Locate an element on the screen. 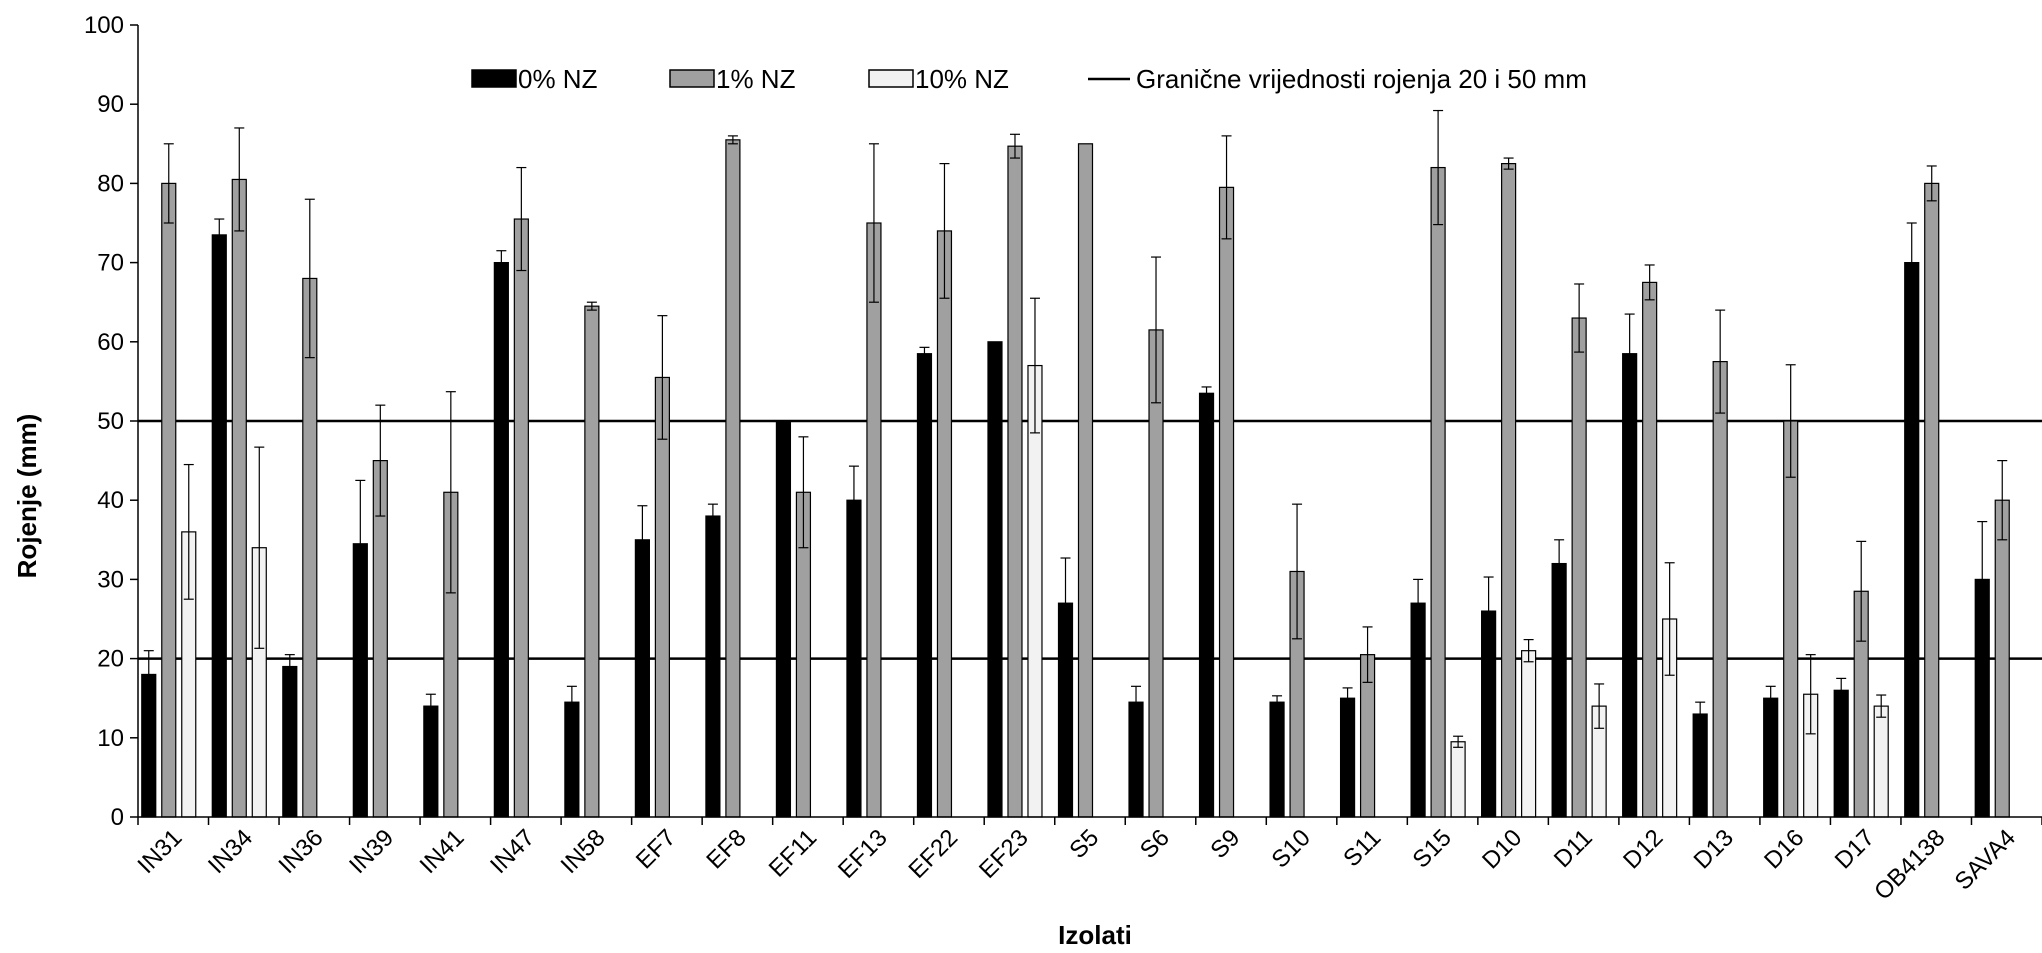 This screenshot has height=953, width=2042. legend-label-10pct: 10% NZ is located at coordinates (962, 79).